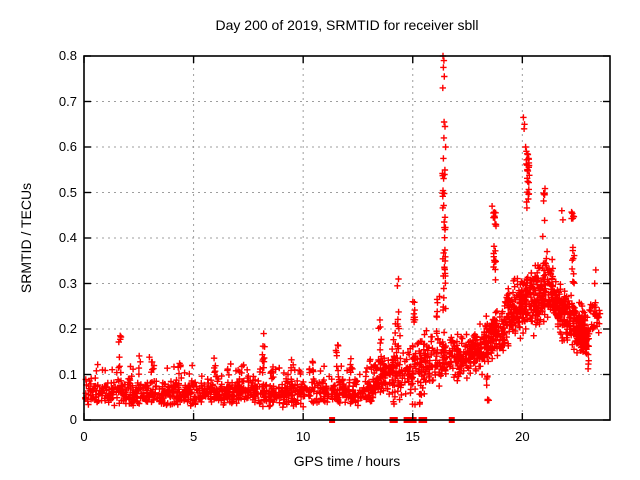 The image size is (640, 480). What do you see at coordinates (67, 55) in the screenshot?
I see `y-tick-label: 0.8` at bounding box center [67, 55].